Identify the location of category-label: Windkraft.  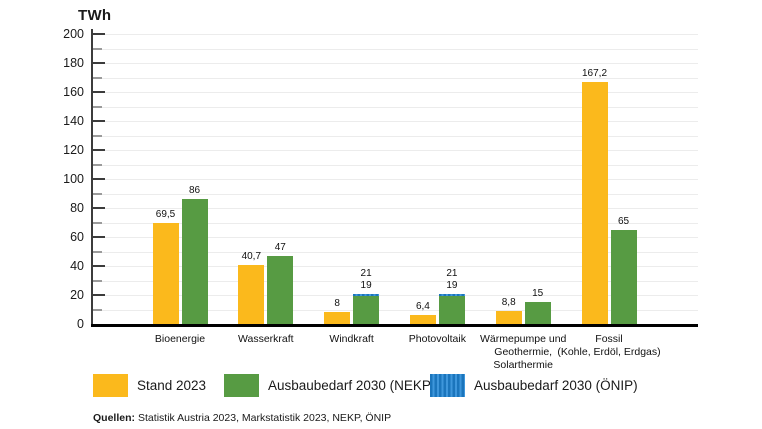
(352, 339).